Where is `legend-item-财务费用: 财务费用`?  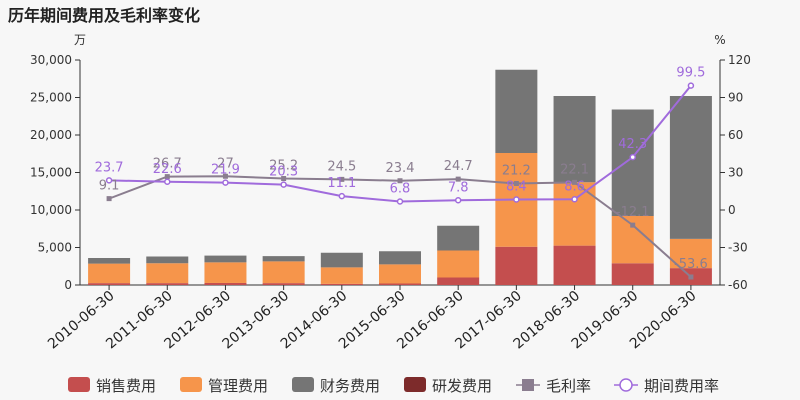
legend-item-财务费用: 财务费用 is located at coordinates (336, 386).